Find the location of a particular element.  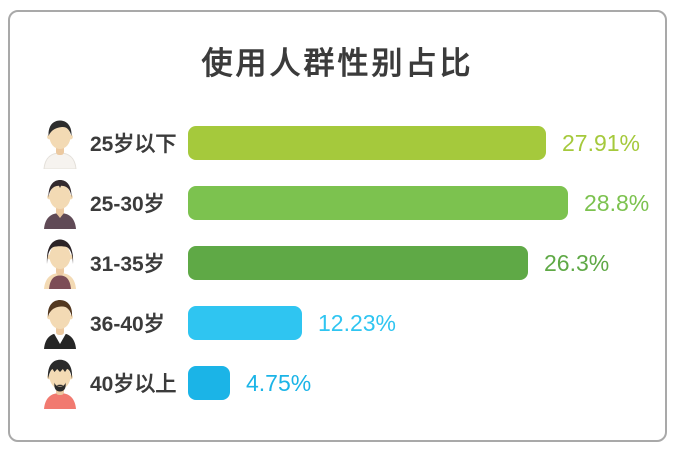

chart-row-over-40: 40岁以上 4.75% is located at coordinates (337, 383).